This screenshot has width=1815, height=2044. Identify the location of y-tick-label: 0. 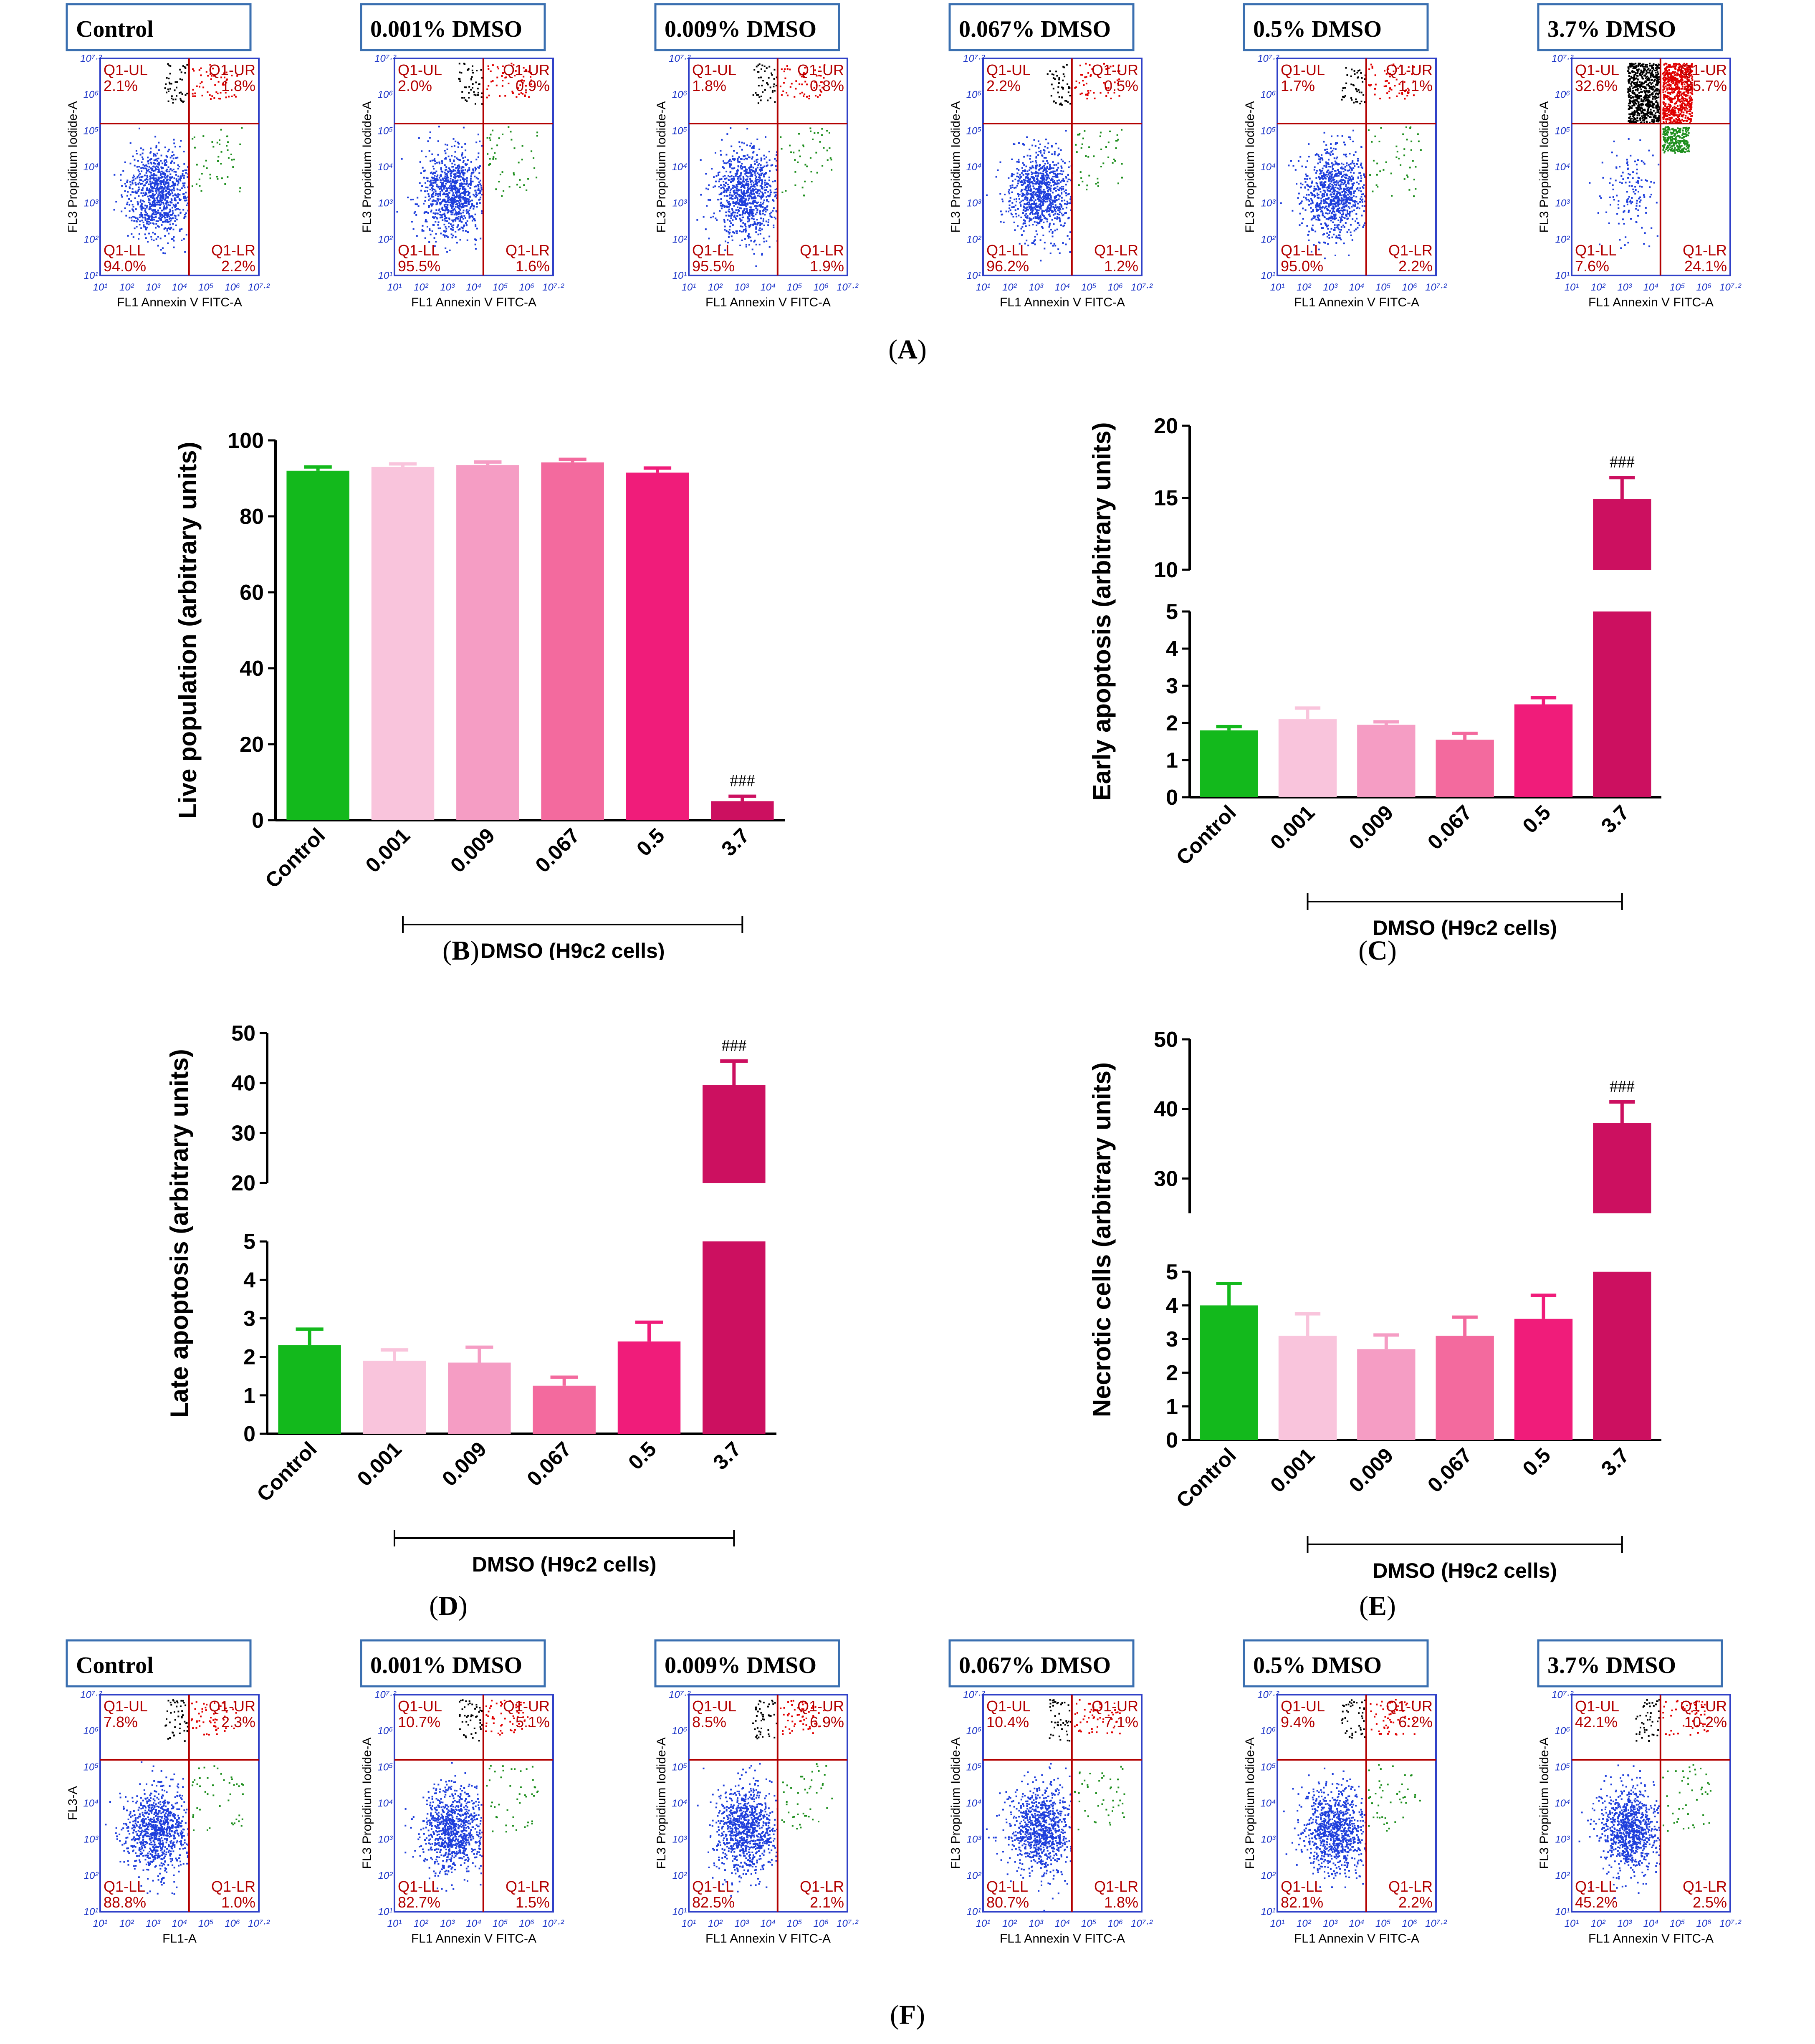
(258, 821).